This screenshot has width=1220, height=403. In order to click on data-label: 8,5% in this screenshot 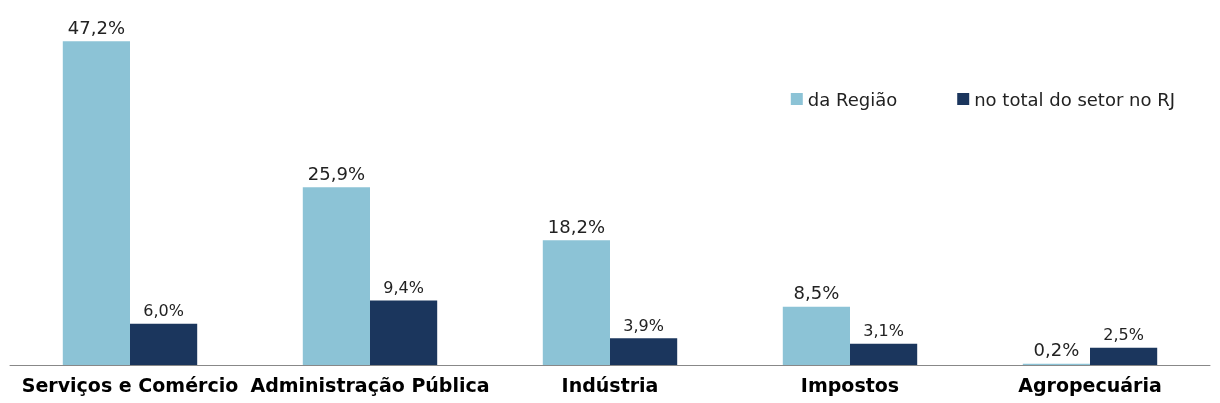, I will do `click(816, 293)`.